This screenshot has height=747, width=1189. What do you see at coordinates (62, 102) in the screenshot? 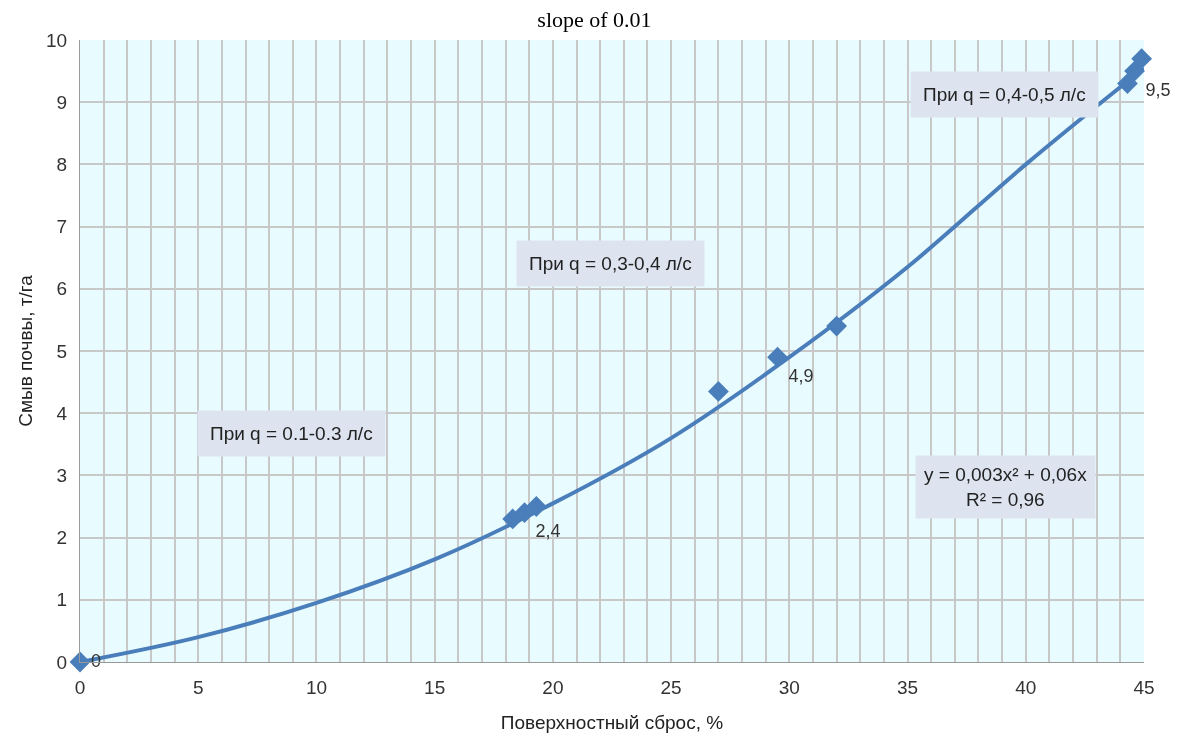
I see `y-tick-label: 9` at bounding box center [62, 102].